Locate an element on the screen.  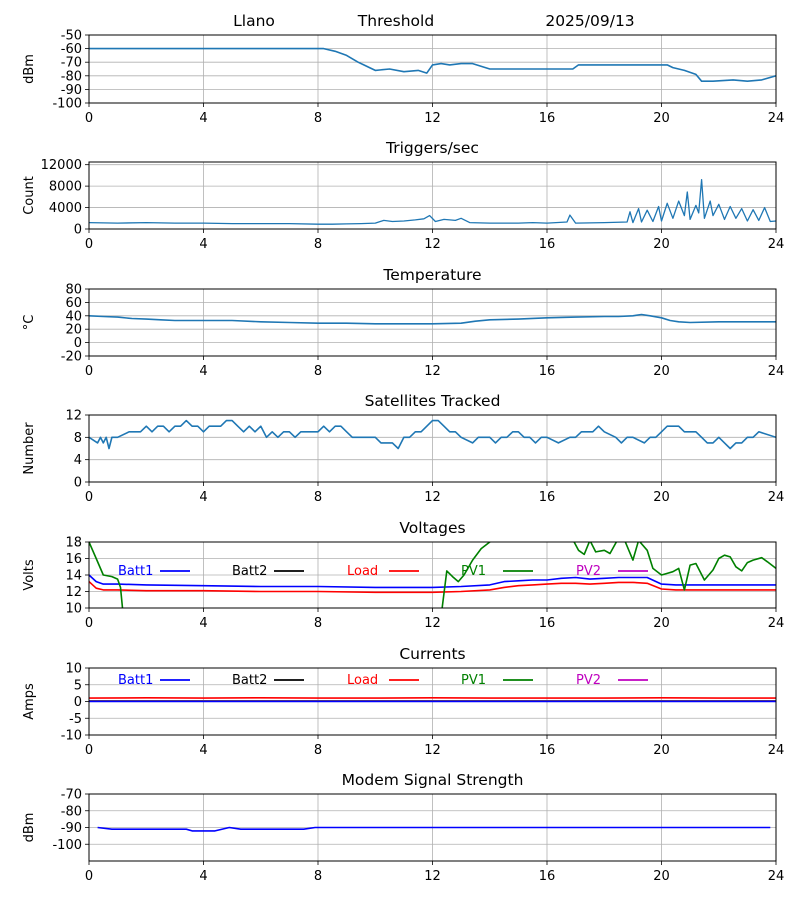
y-tick-label: 8000 is located at coordinates (65, 187).